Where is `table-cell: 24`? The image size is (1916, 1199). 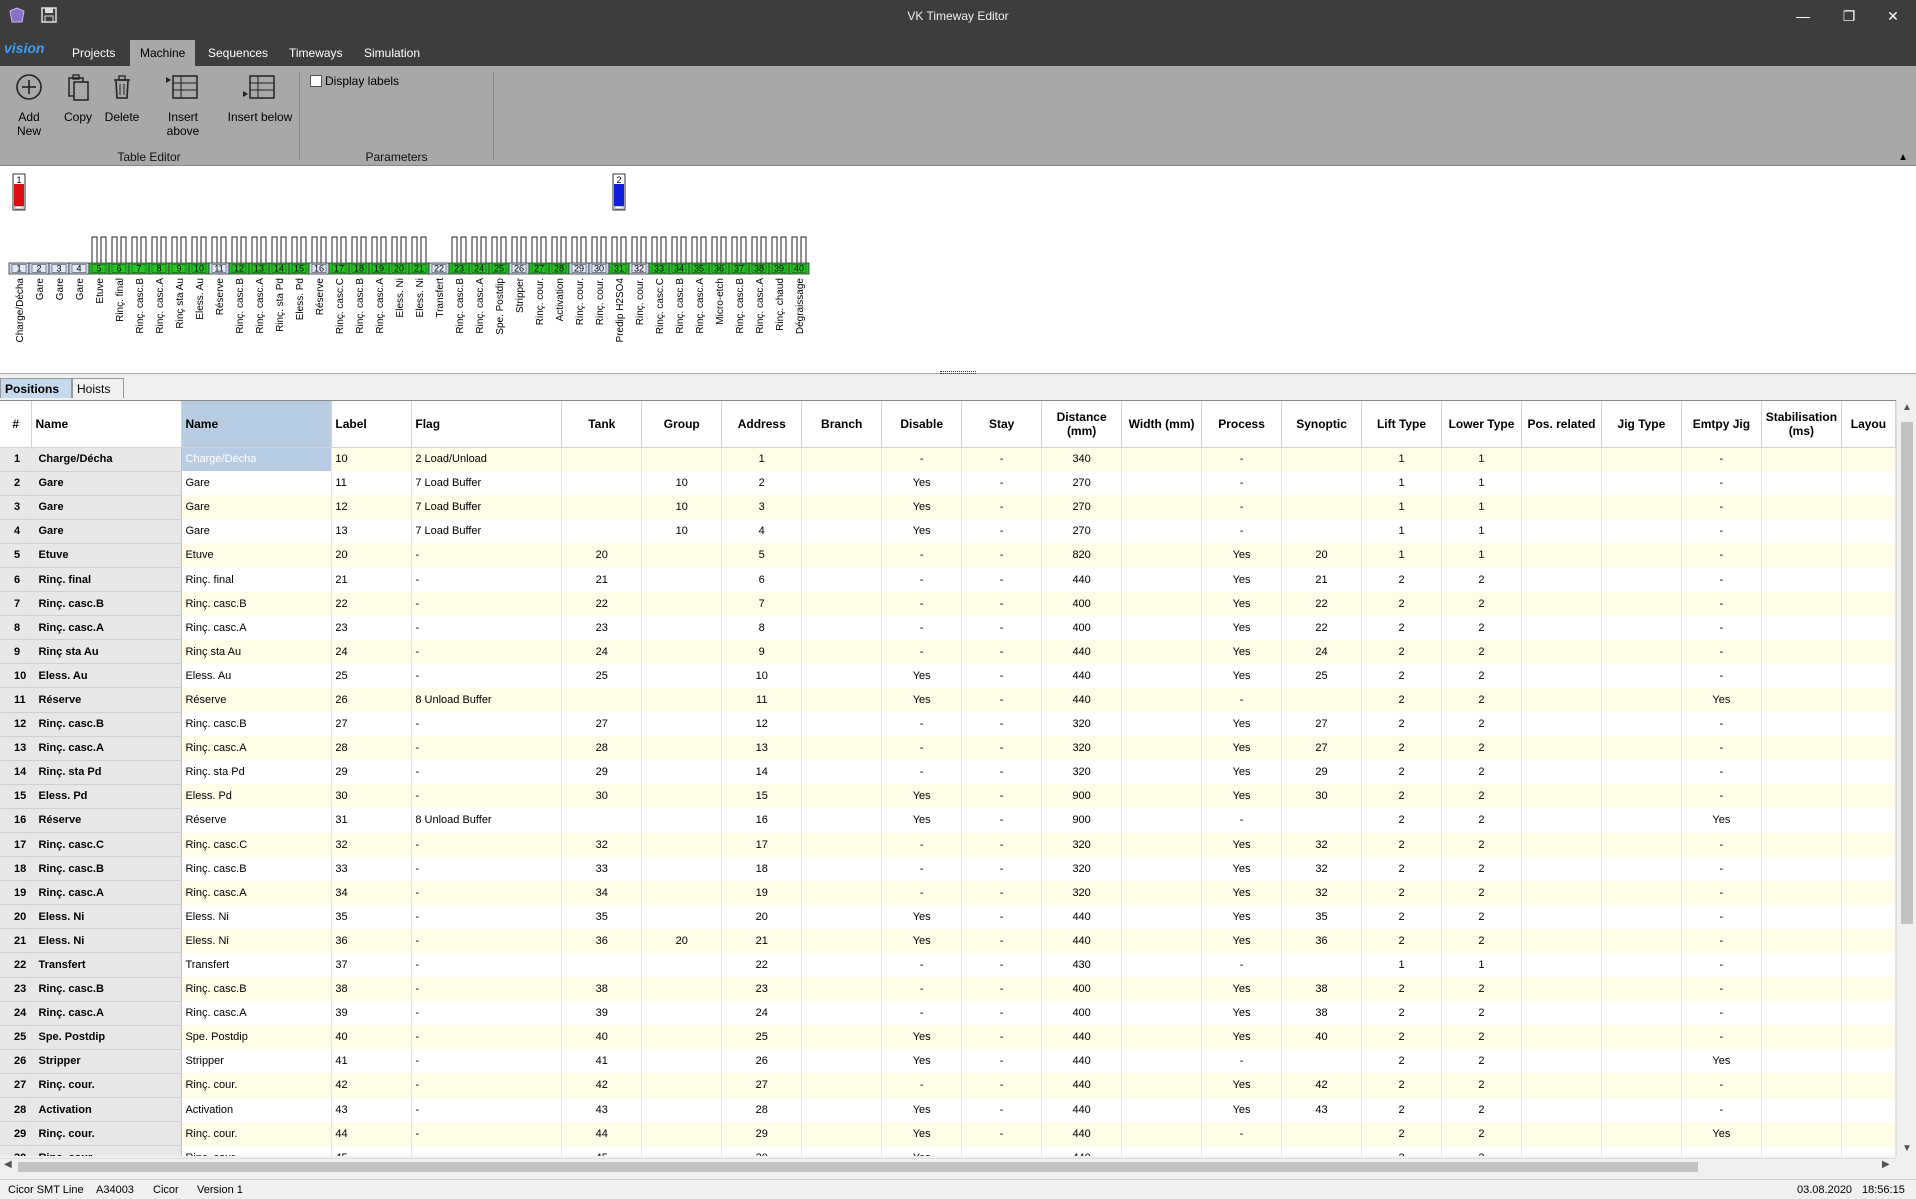 table-cell: 24 is located at coordinates (372, 651).